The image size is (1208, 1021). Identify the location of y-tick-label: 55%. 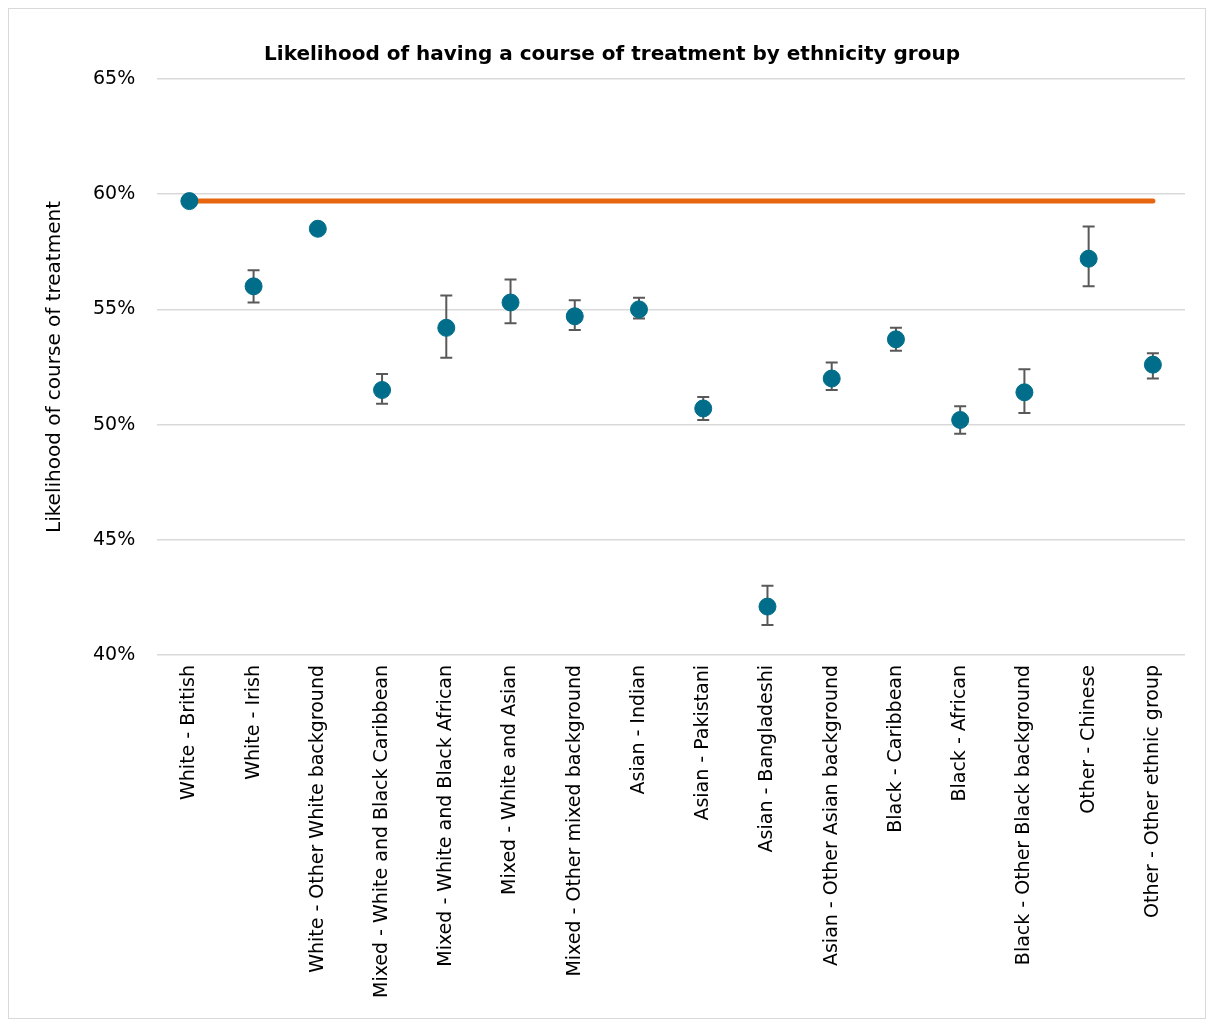
(114, 307).